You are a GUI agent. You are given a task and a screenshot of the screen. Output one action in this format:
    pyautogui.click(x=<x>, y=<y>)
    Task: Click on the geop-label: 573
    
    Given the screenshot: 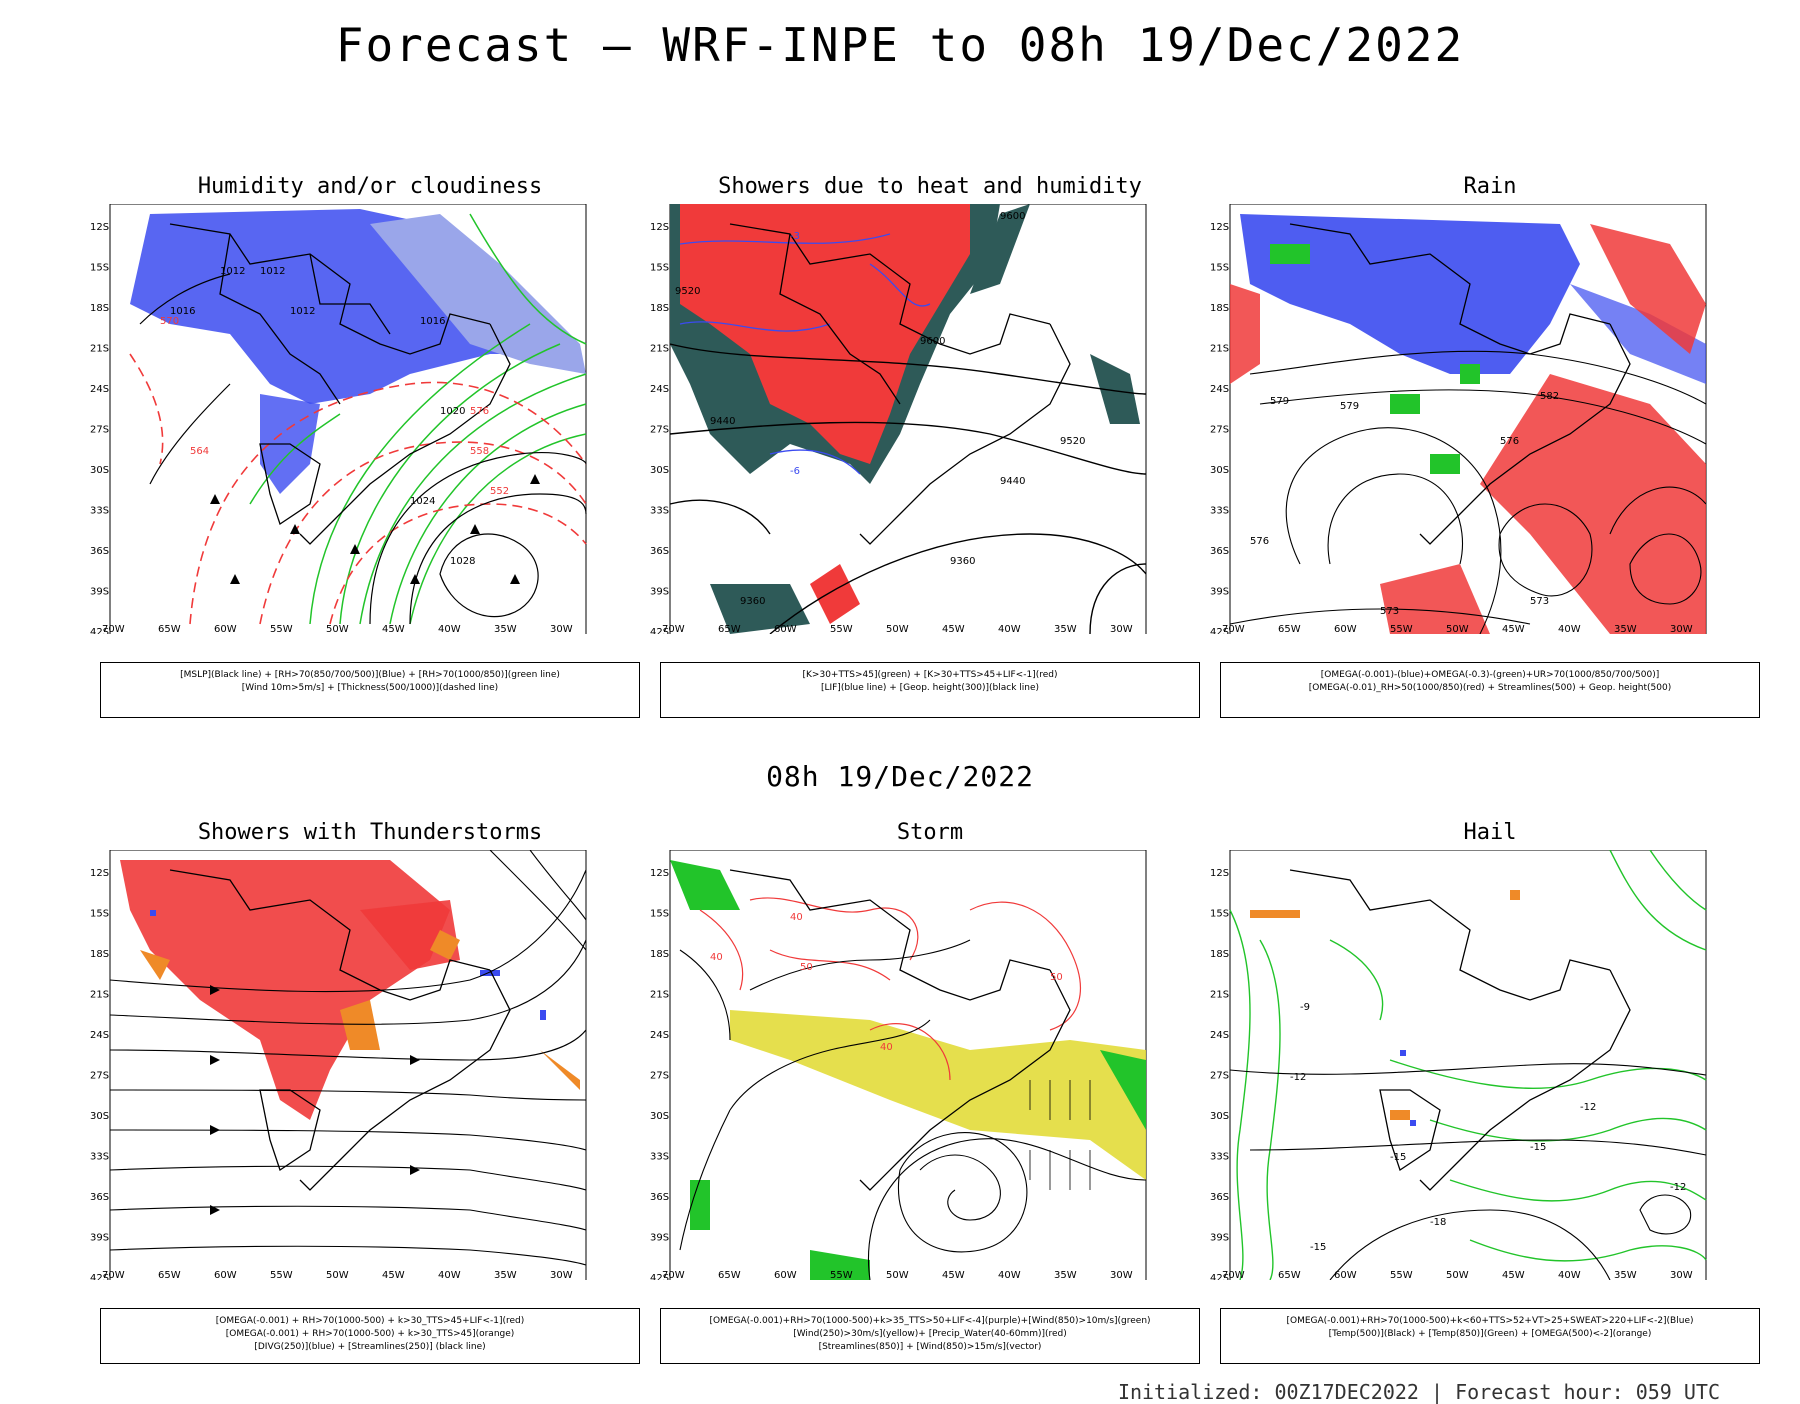 What is the action you would take?
    pyautogui.click(x=1389, y=611)
    